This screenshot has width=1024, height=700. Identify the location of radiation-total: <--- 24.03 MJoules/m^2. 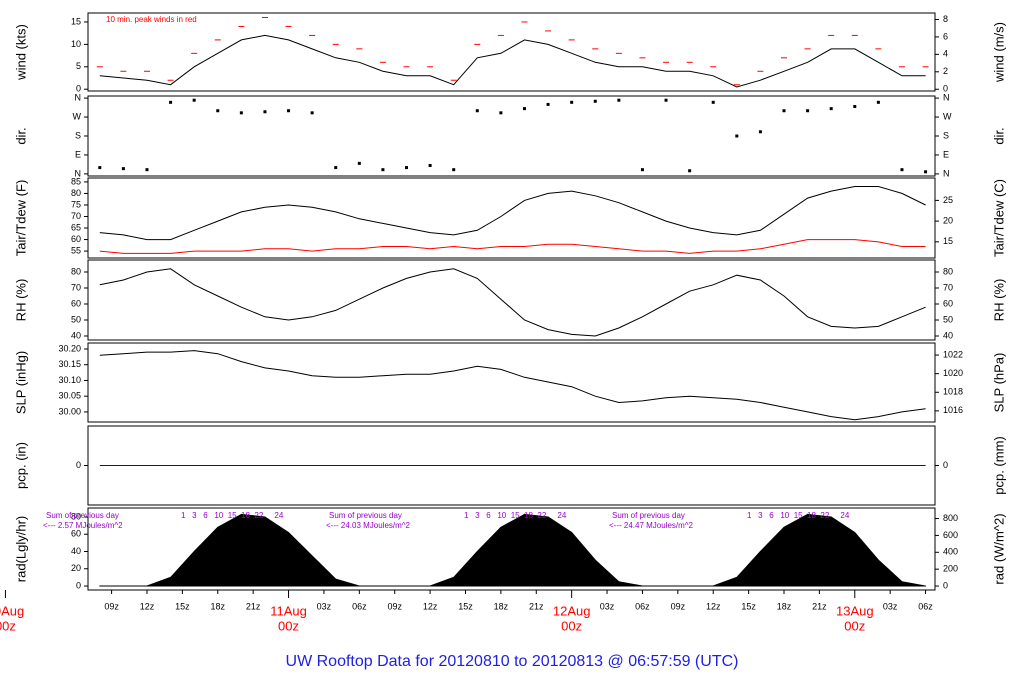
(368, 525).